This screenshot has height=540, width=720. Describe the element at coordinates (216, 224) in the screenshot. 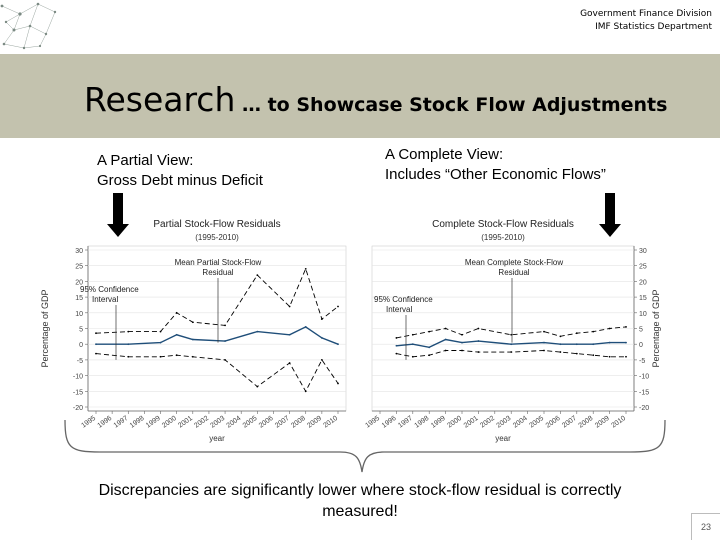

I see `chart-title: Partial Stock-Flow Residuals` at that location.